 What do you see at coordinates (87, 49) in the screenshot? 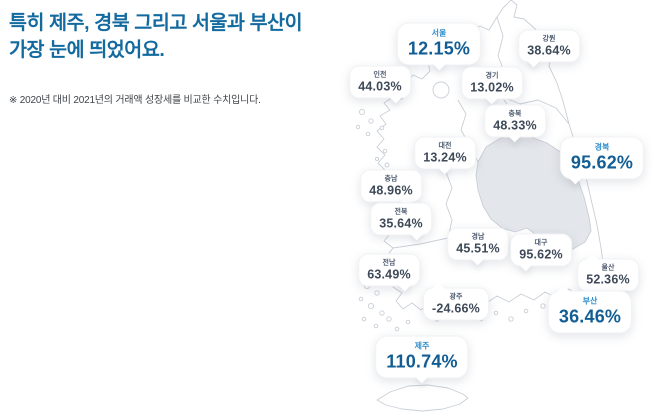
I see `page-title-line-2: 가장 눈에 띄었어요.` at bounding box center [87, 49].